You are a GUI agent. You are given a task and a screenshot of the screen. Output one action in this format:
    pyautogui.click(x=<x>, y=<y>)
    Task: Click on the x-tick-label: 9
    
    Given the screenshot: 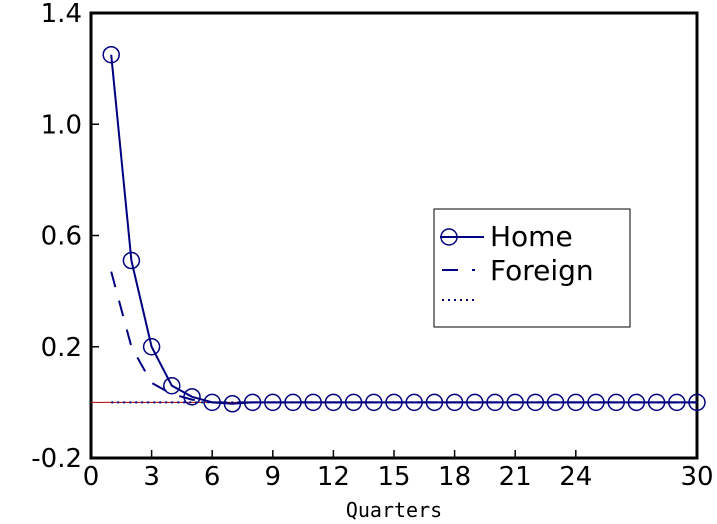 What is the action you would take?
    pyautogui.click(x=273, y=477)
    